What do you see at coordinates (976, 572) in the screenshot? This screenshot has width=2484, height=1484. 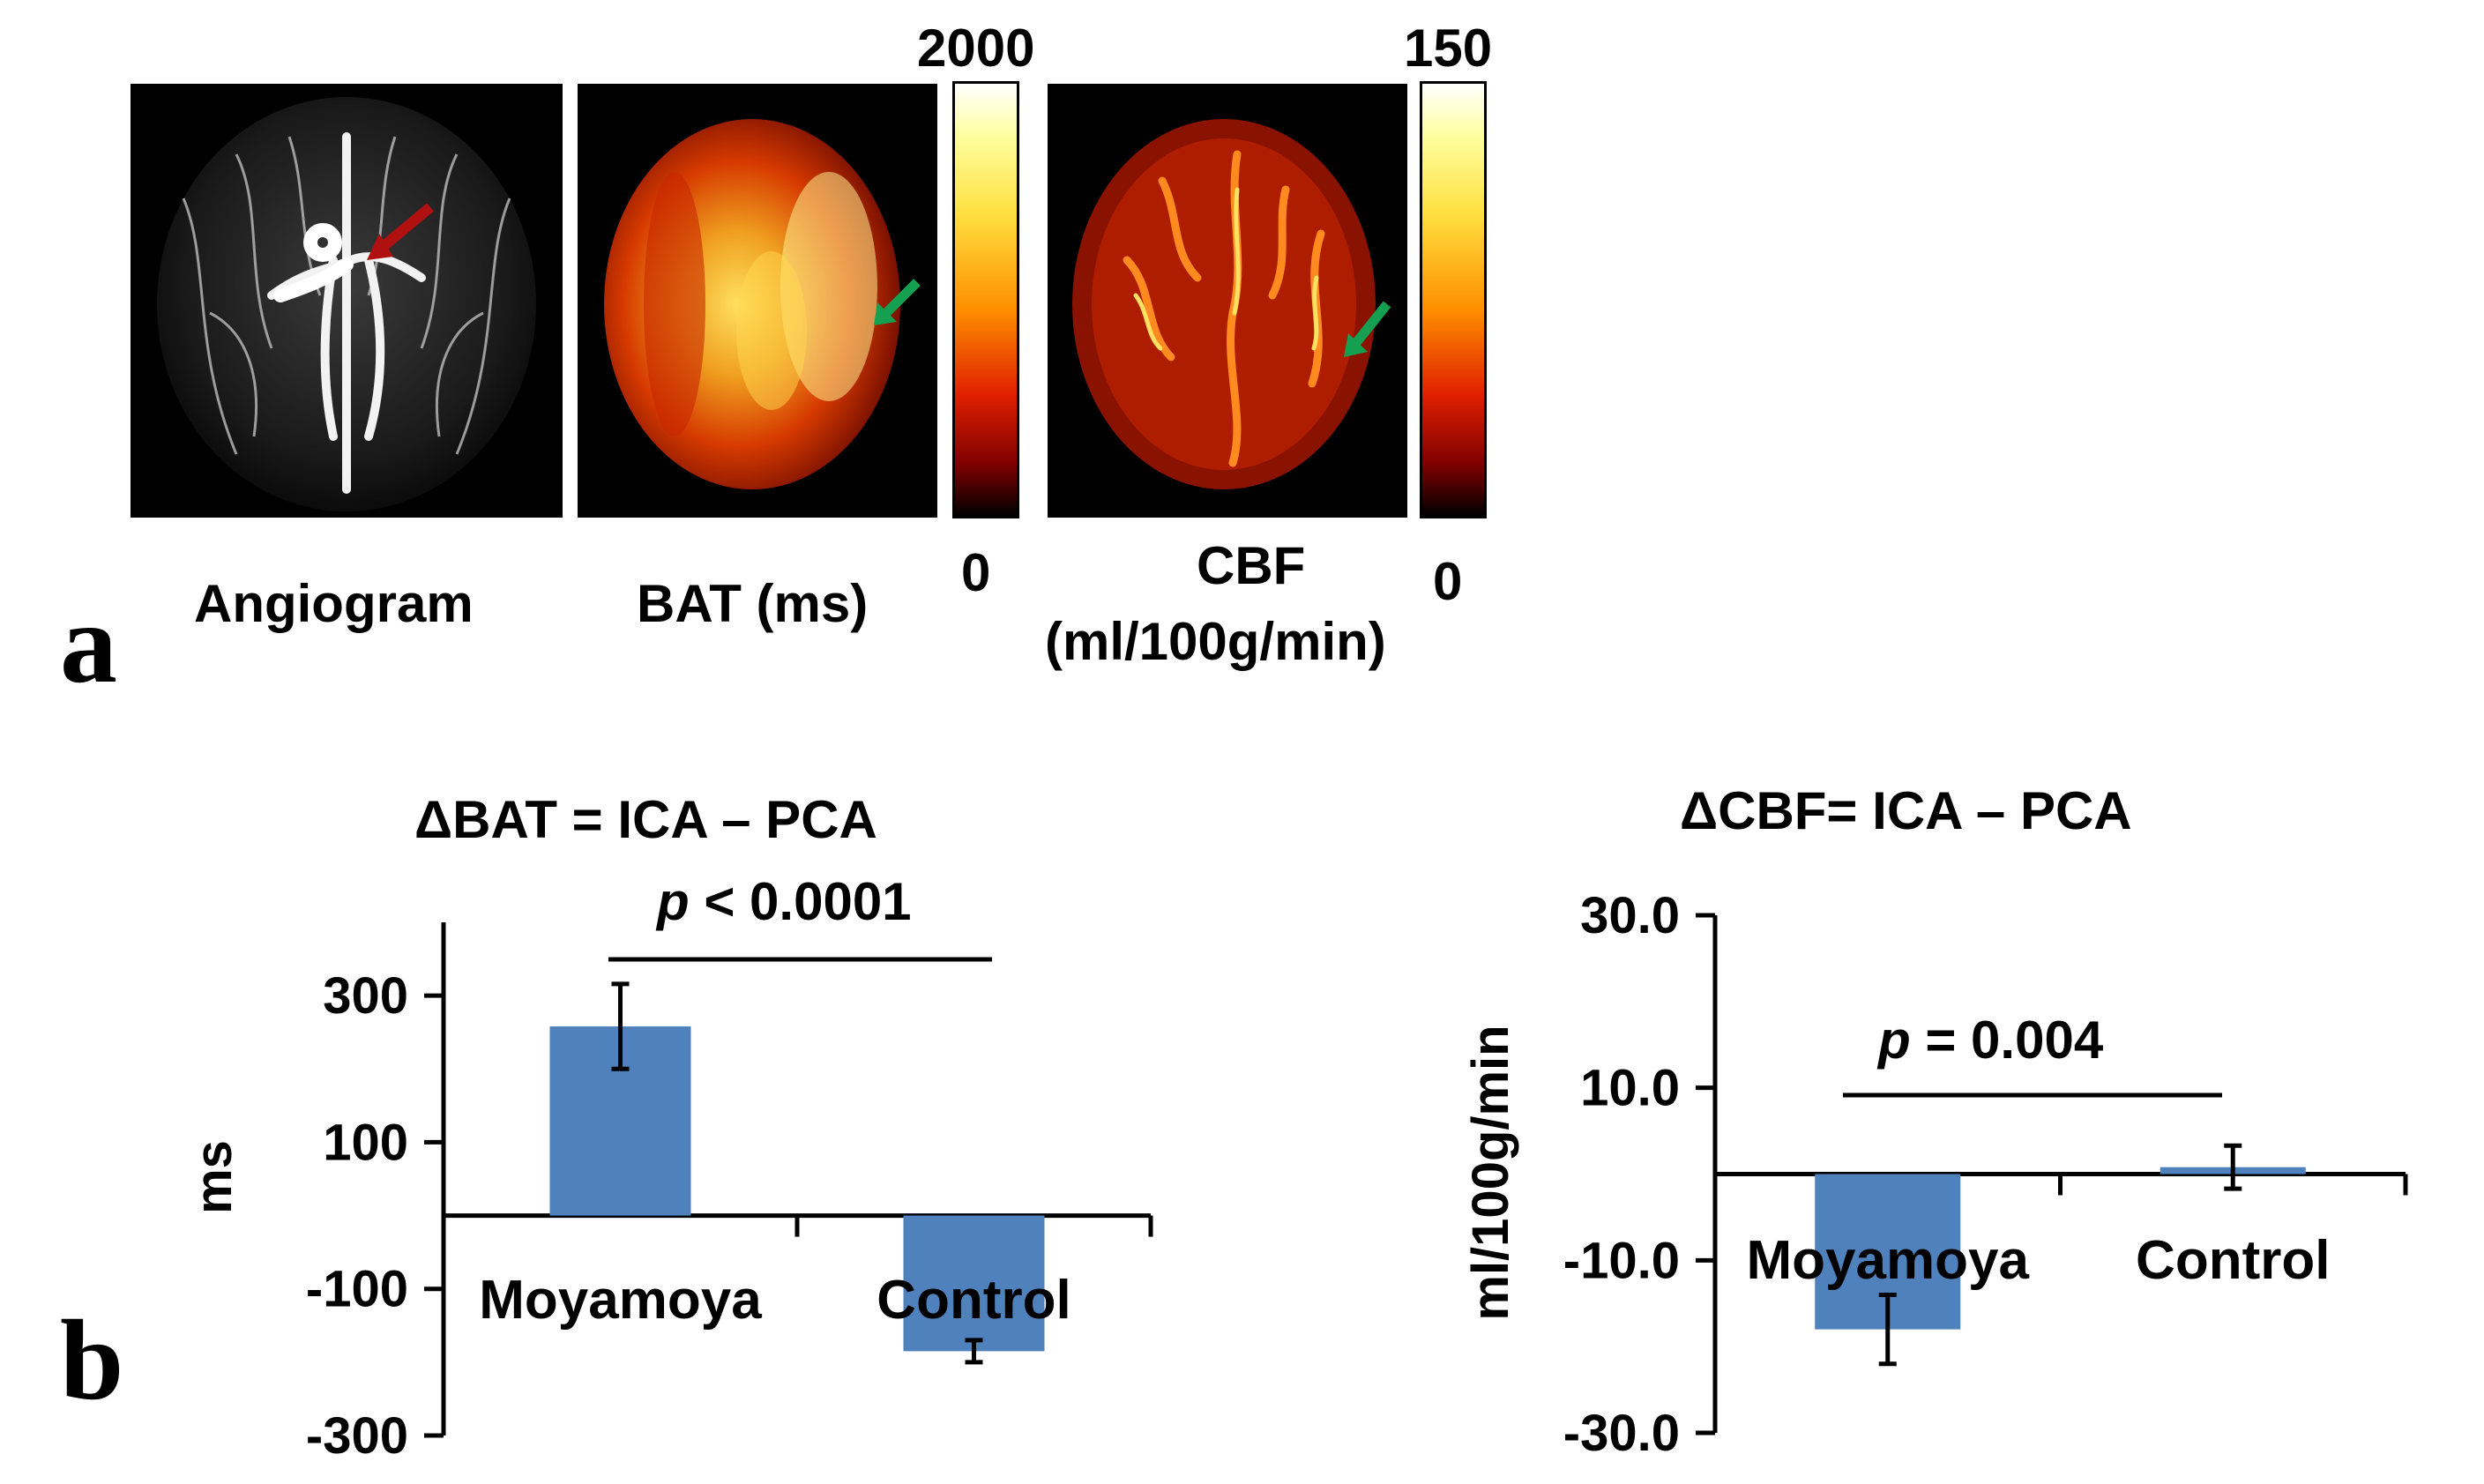 I see `bat-colorbar-min: 0` at bounding box center [976, 572].